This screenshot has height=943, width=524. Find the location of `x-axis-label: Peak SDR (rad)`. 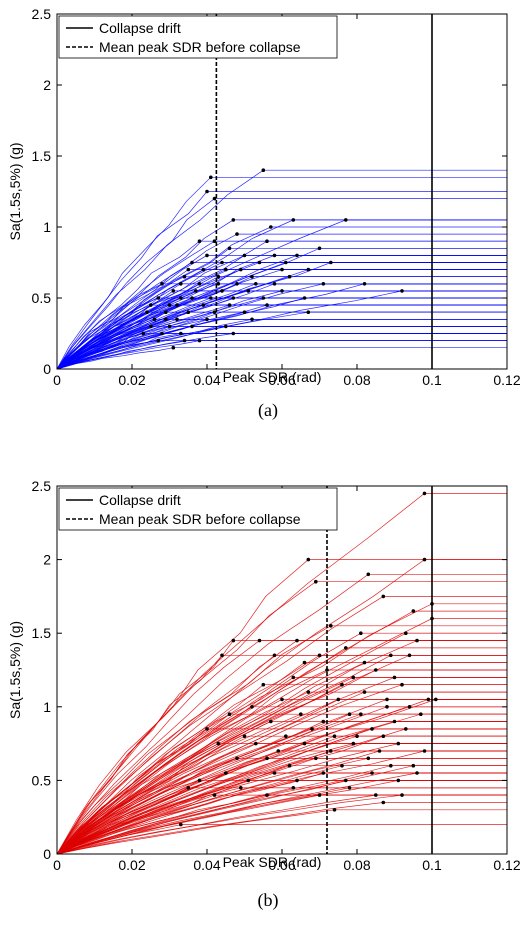

x-axis-label: Peak SDR (rad) is located at coordinates (272, 377).